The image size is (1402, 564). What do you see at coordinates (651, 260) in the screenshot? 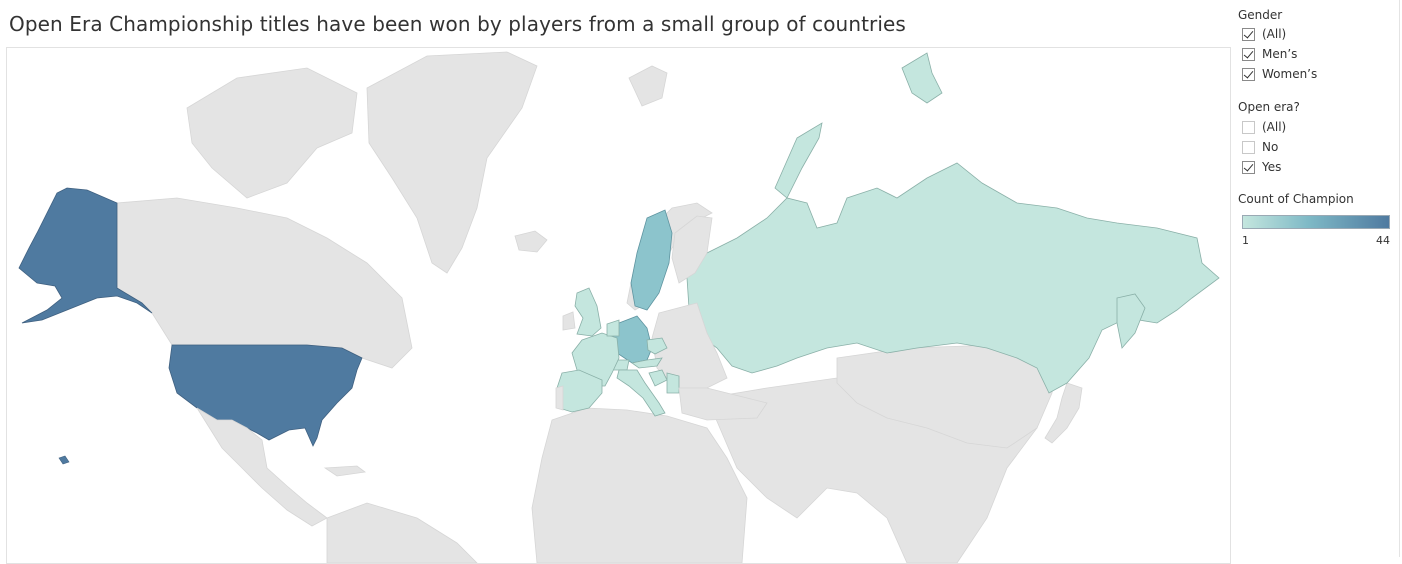
I see `country-sweden` at bounding box center [651, 260].